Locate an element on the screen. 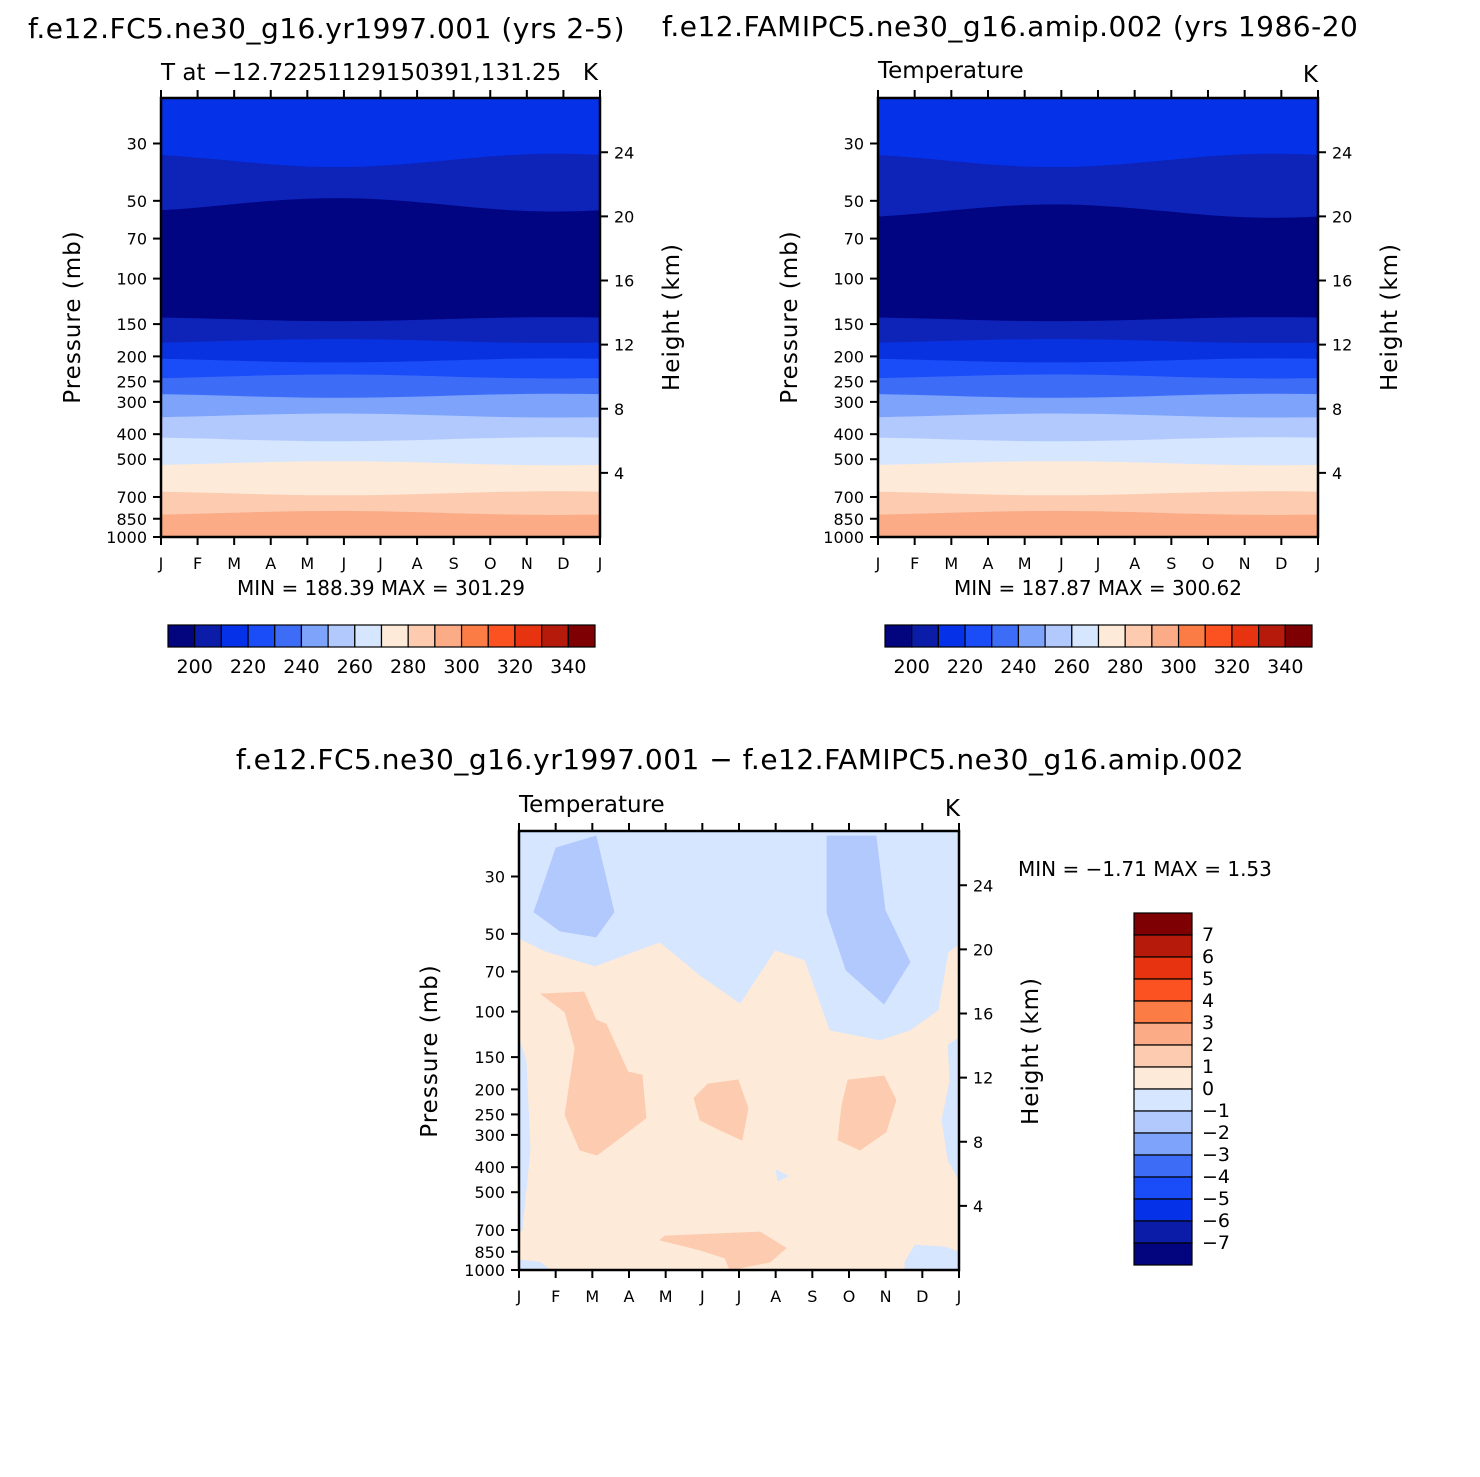 Image resolution: width=1480 pixels, height=1477 pixels. panel-control-ytick-label: 700 is located at coordinates (848, 497).